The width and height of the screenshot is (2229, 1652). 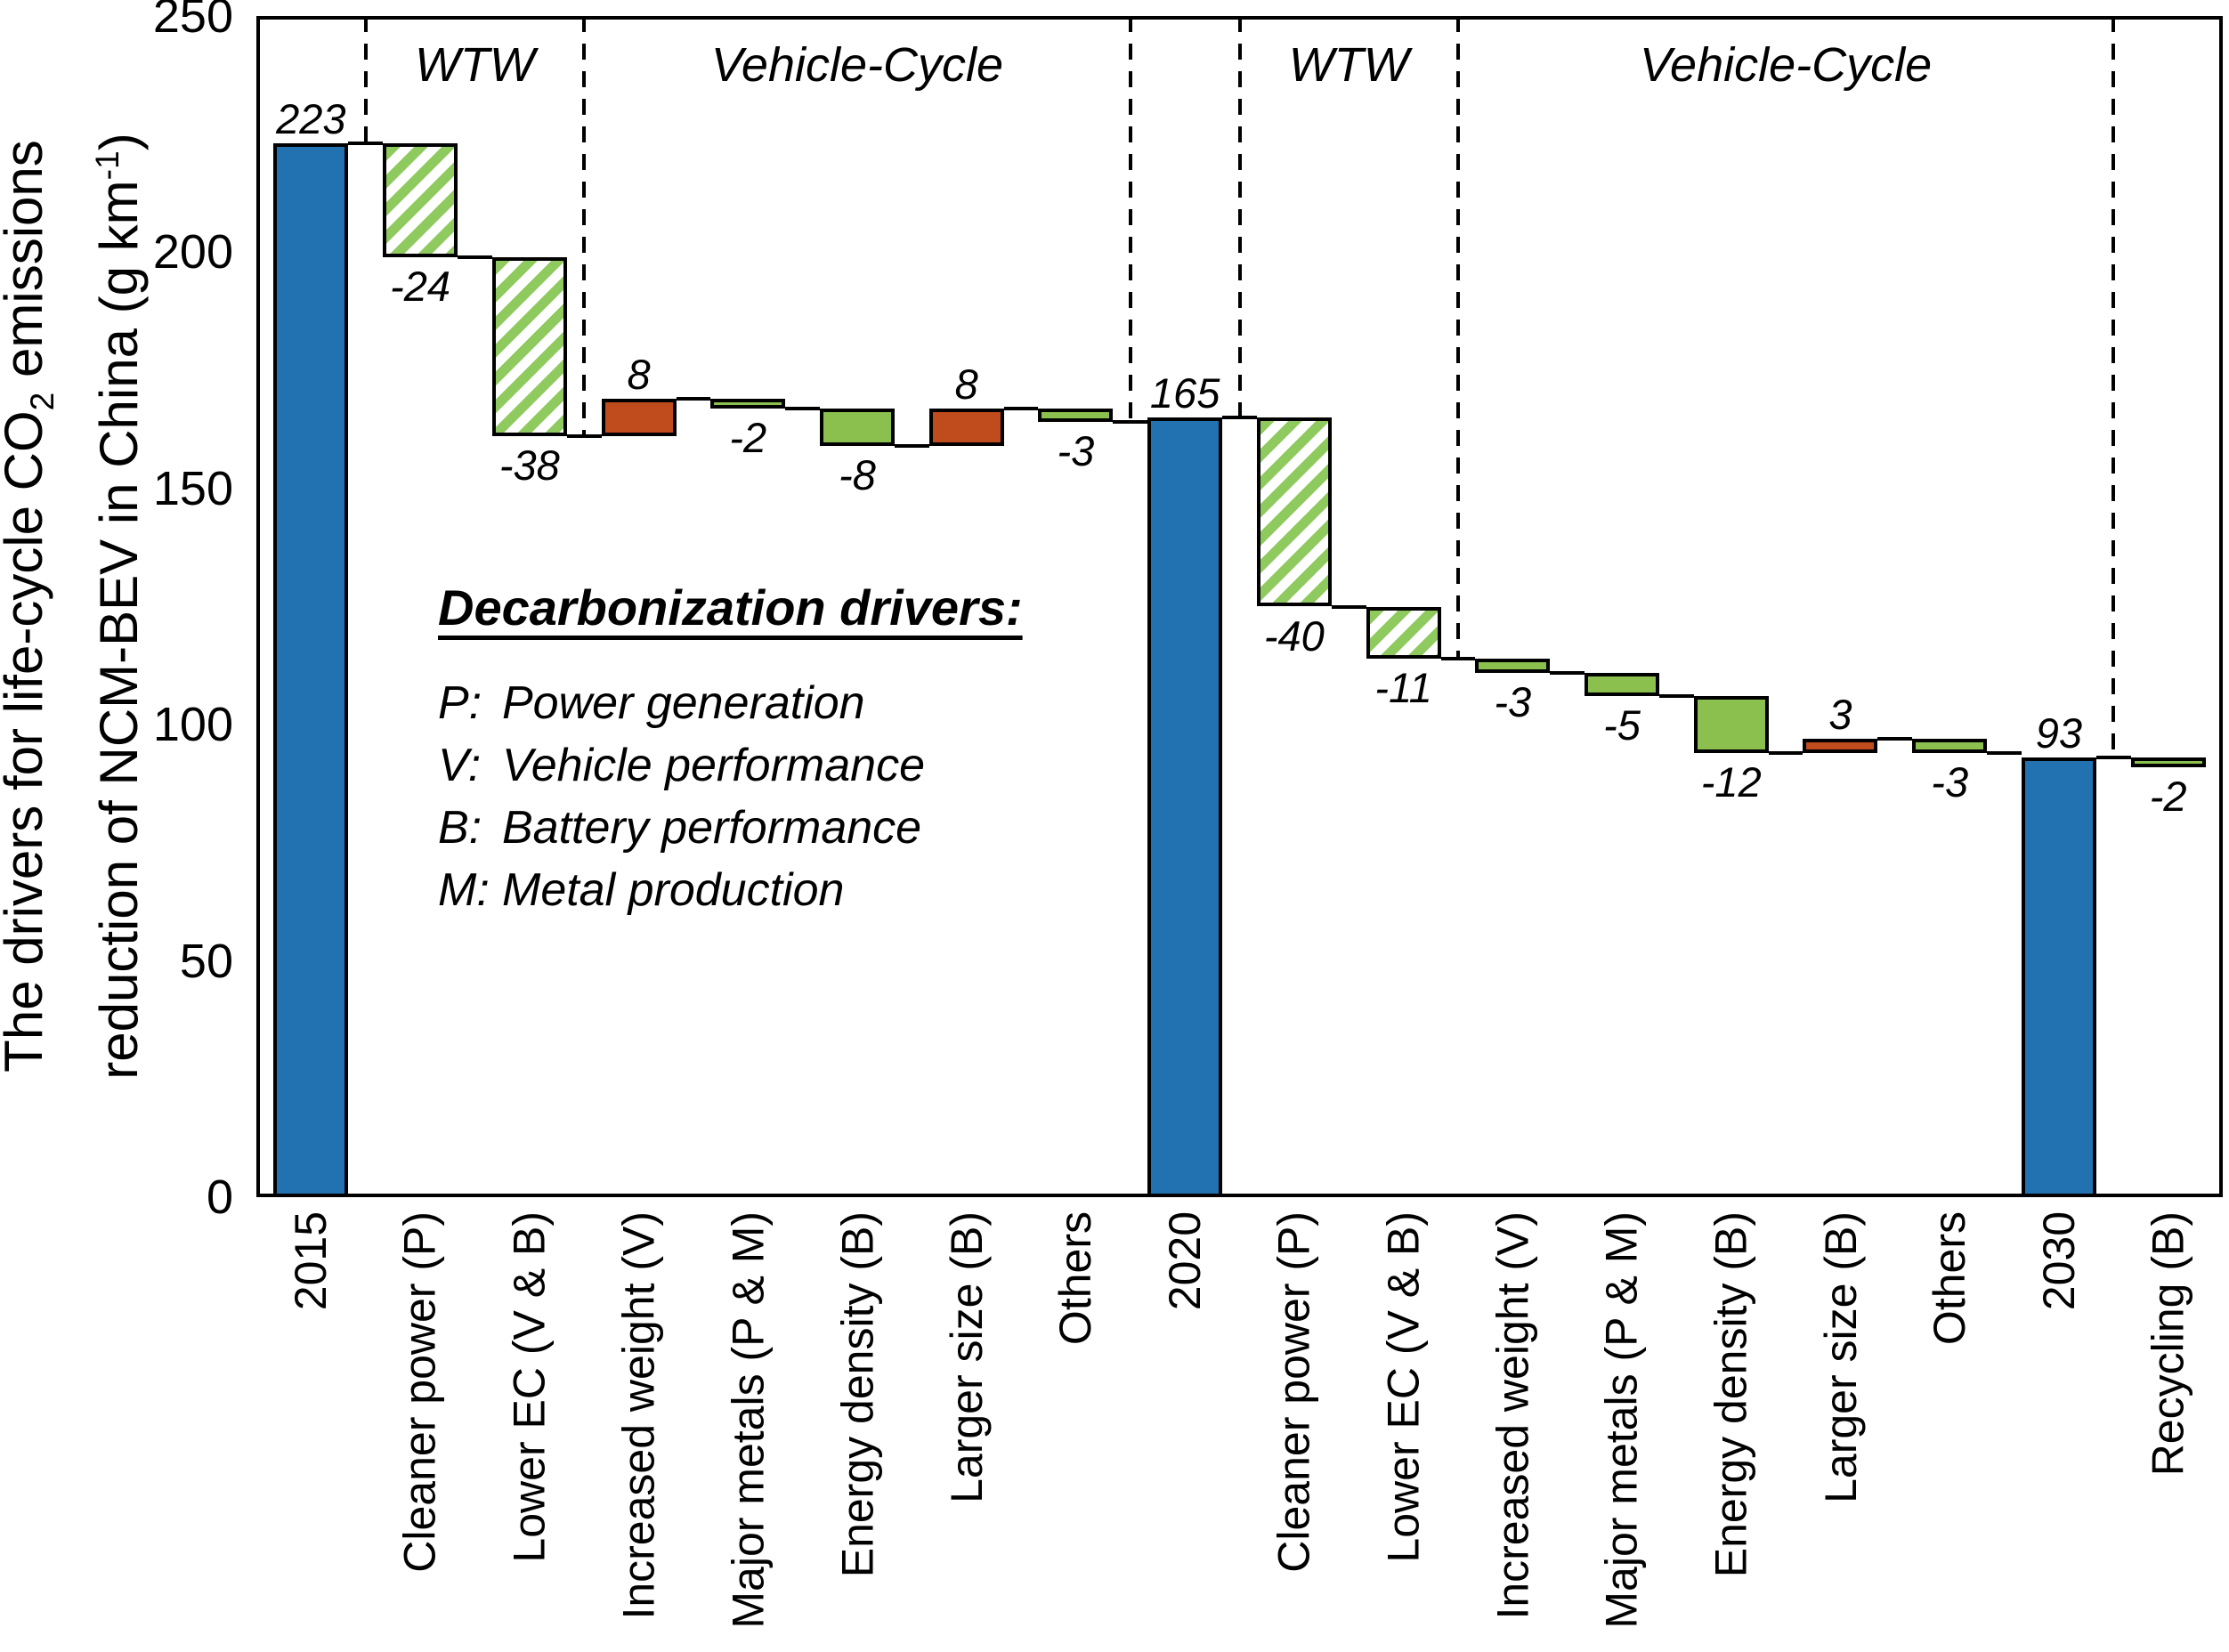 What do you see at coordinates (1622, 725) in the screenshot?
I see `bar-value-label: -5` at bounding box center [1622, 725].